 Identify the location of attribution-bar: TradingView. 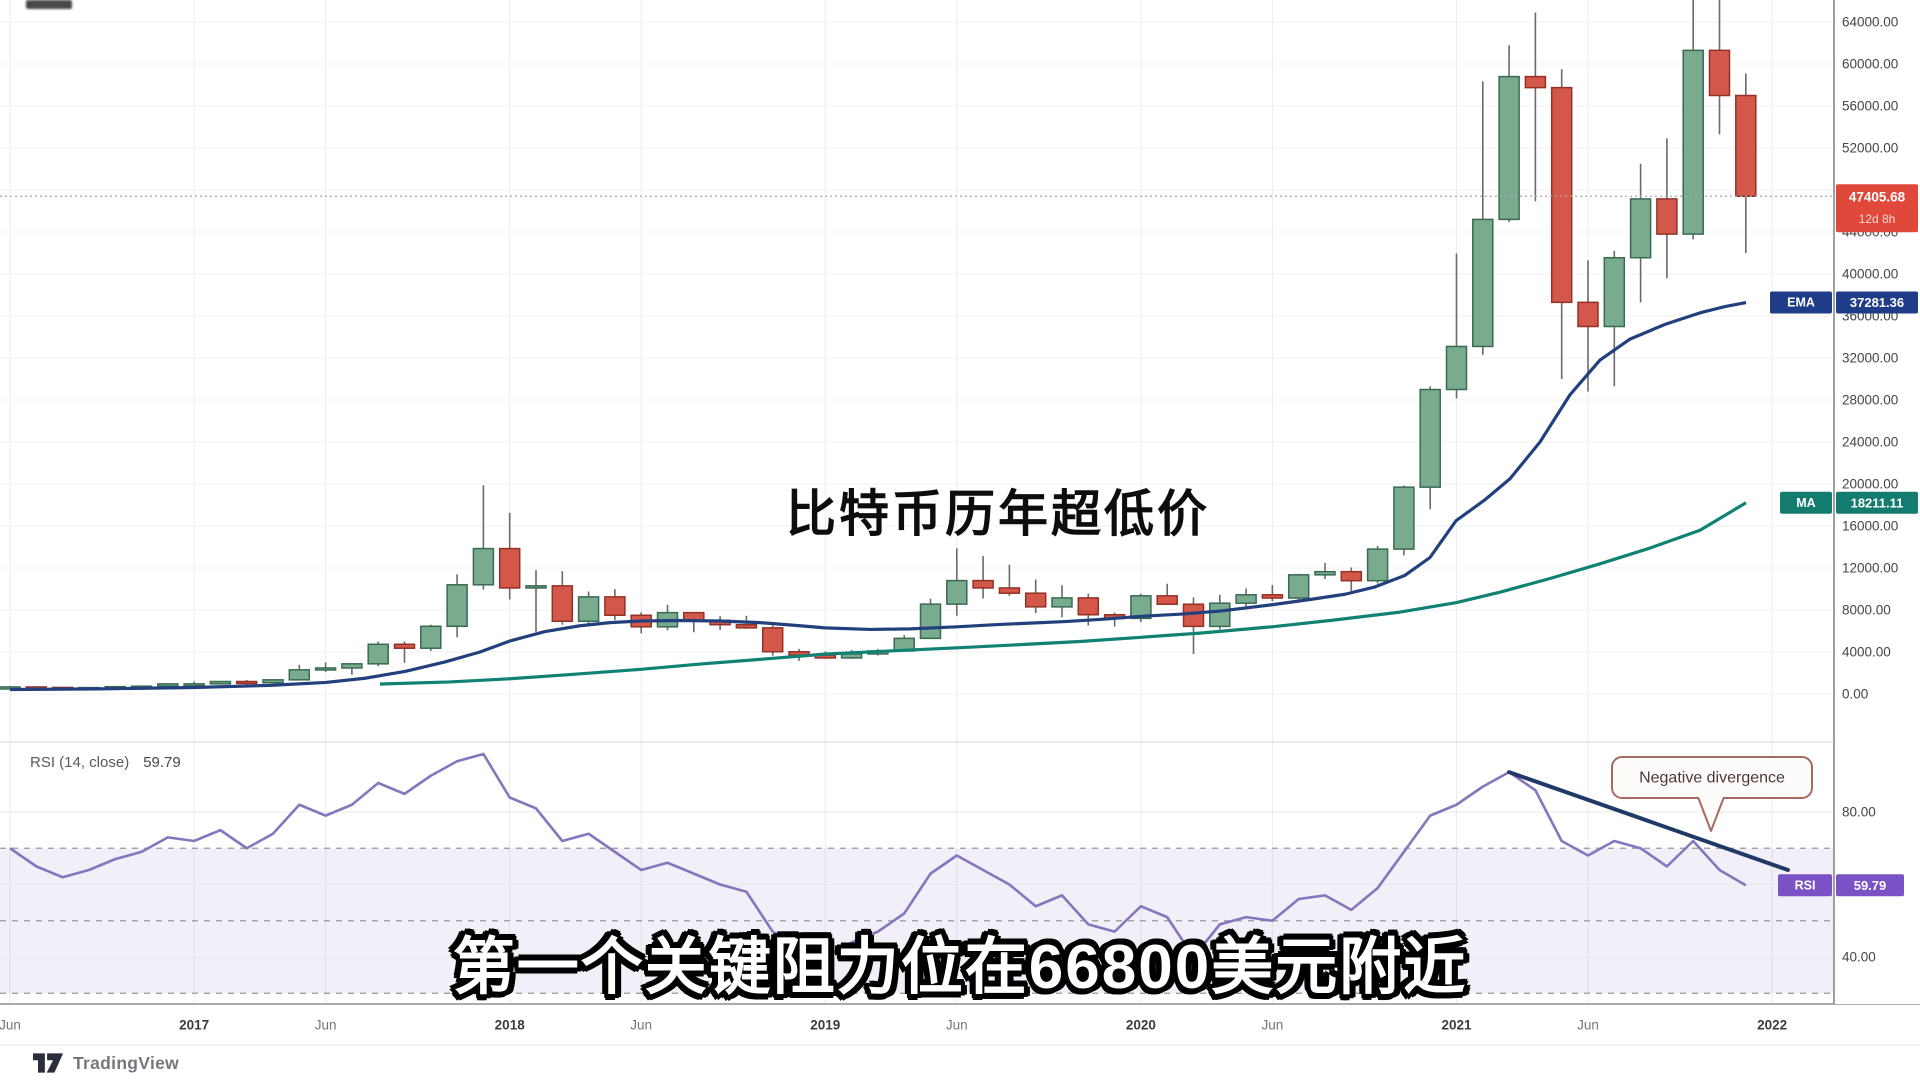
(960, 1063).